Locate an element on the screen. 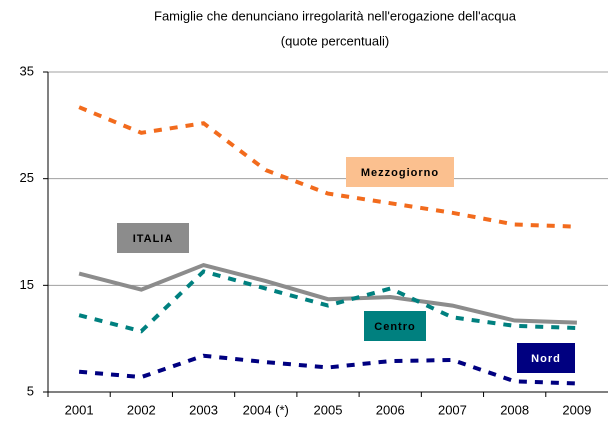 The width and height of the screenshot is (608, 426). y-tick-label: 5 is located at coordinates (30, 390).